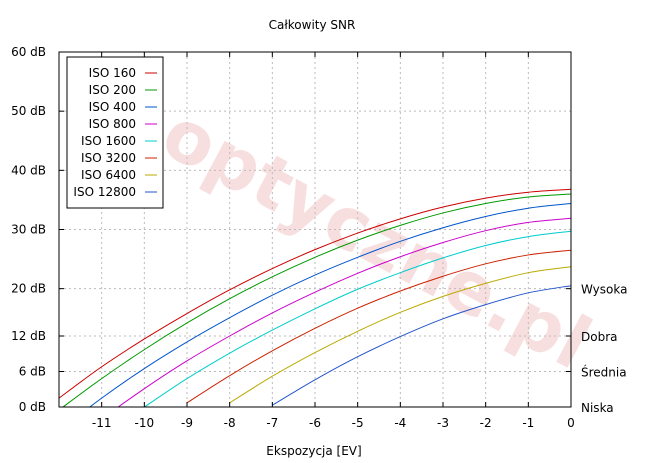  I want to click on y-tick-label: 40 dB, so click(28, 170).